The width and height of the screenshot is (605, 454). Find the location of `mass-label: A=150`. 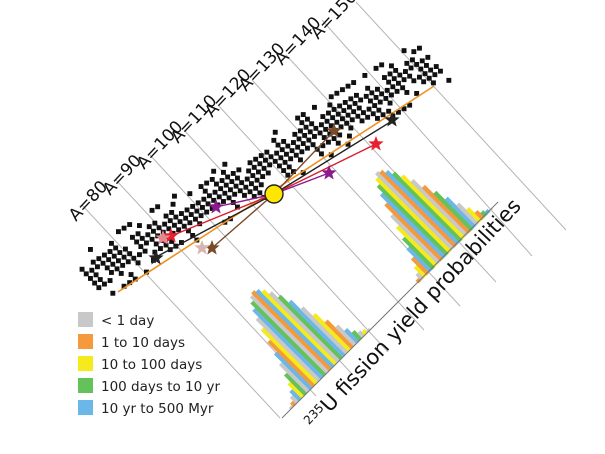

mass-label: A=150 is located at coordinates (334, 21).